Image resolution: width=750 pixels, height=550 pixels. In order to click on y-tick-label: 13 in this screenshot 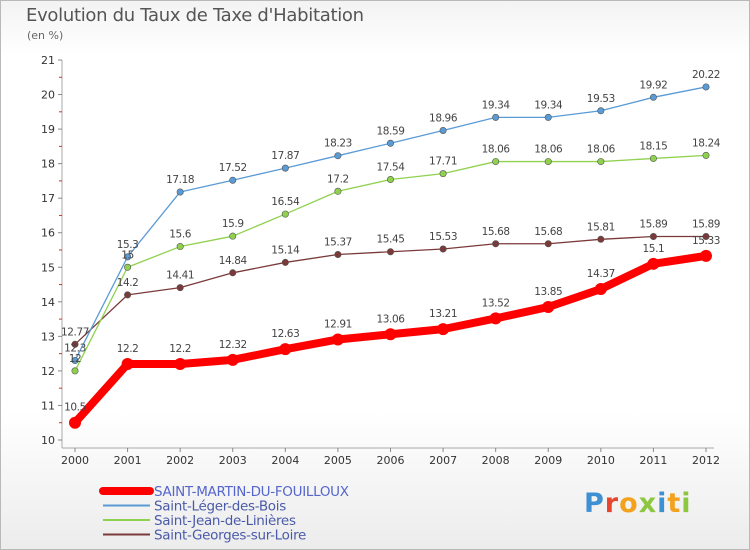, I will do `click(48, 336)`.